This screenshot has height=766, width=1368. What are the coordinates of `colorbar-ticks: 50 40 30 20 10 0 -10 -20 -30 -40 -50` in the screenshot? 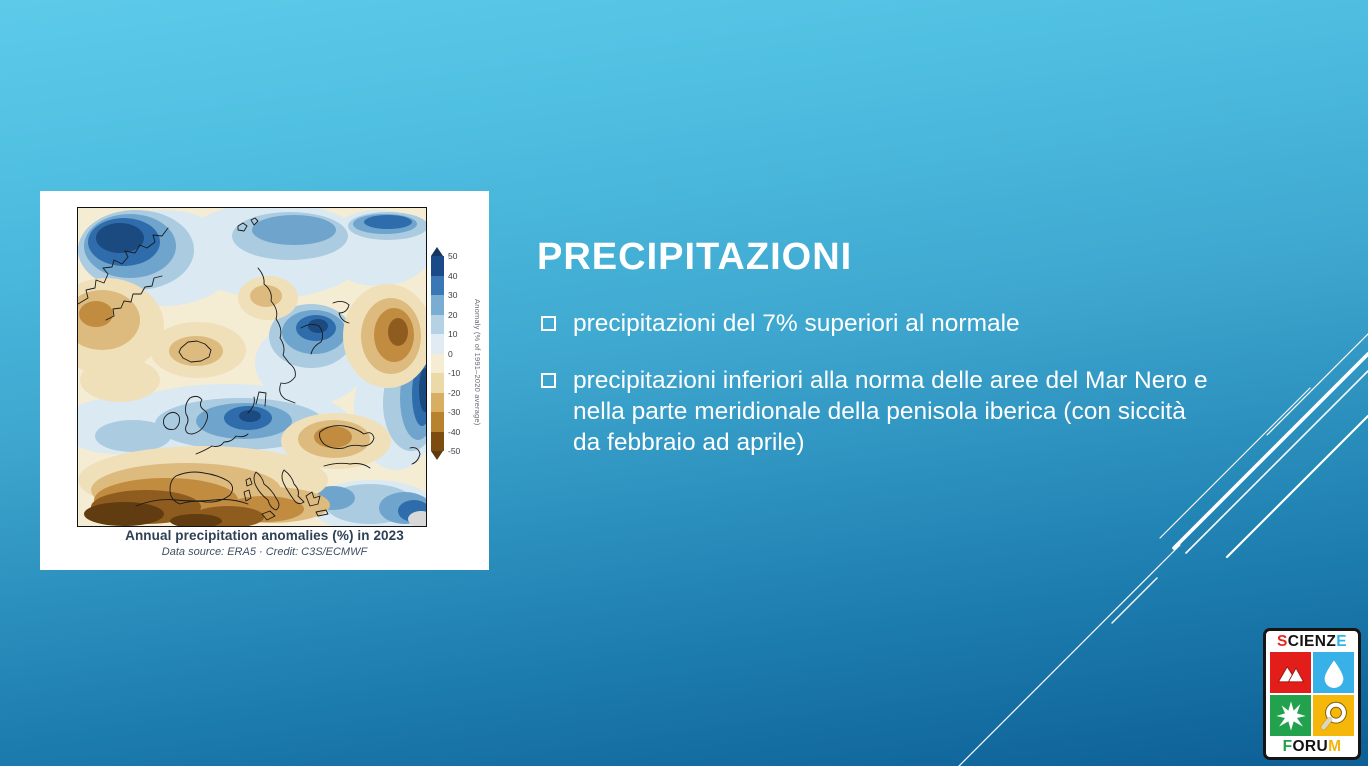 It's located at (454, 353).